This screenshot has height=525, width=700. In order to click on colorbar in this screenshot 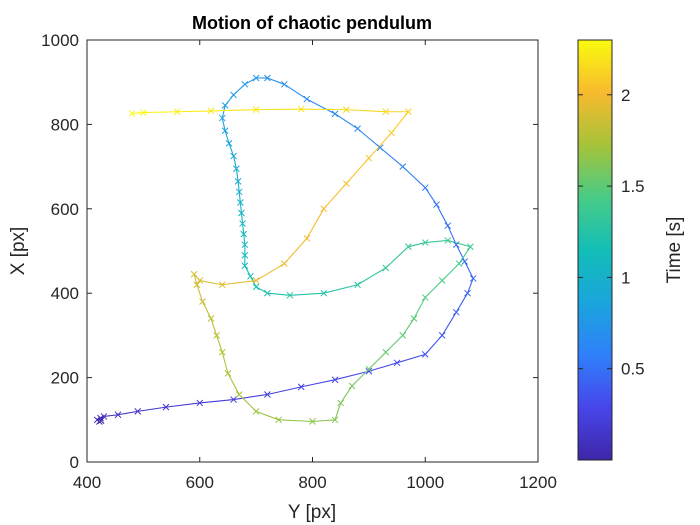, I will do `click(595, 250)`.